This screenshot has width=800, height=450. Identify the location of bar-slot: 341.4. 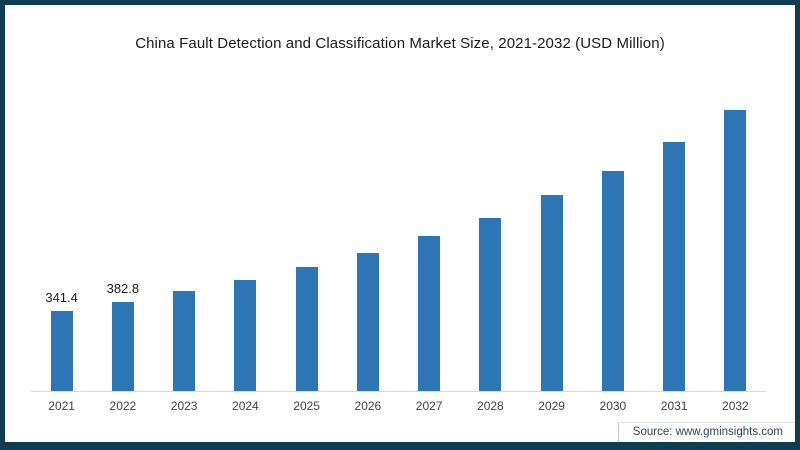
(61, 240).